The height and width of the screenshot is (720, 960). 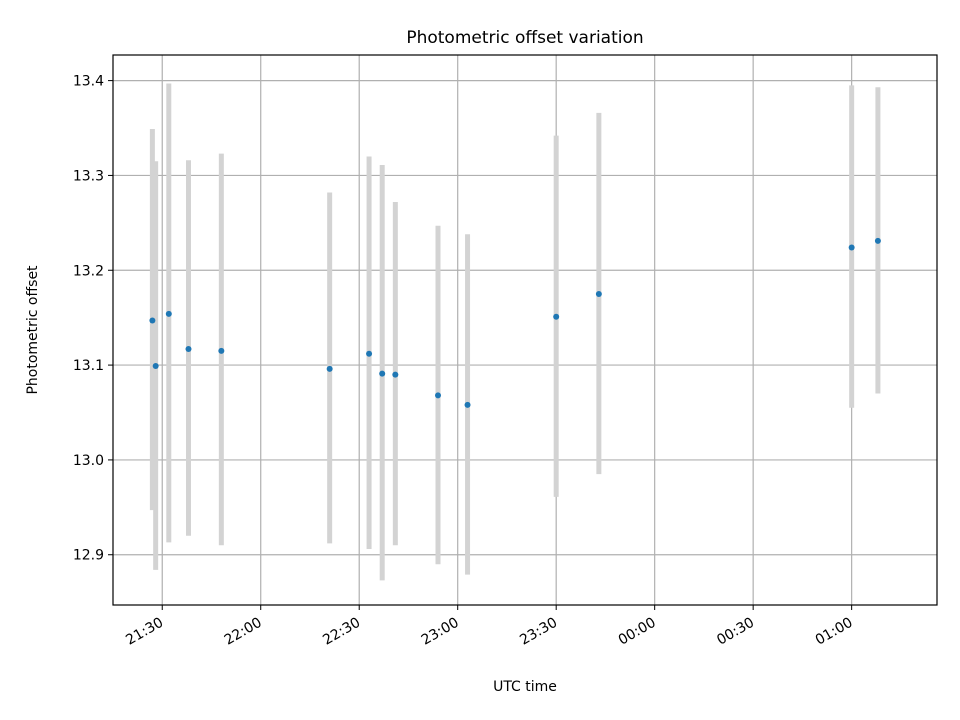 What do you see at coordinates (88, 271) in the screenshot?
I see `y-tick-label: 13.2` at bounding box center [88, 271].